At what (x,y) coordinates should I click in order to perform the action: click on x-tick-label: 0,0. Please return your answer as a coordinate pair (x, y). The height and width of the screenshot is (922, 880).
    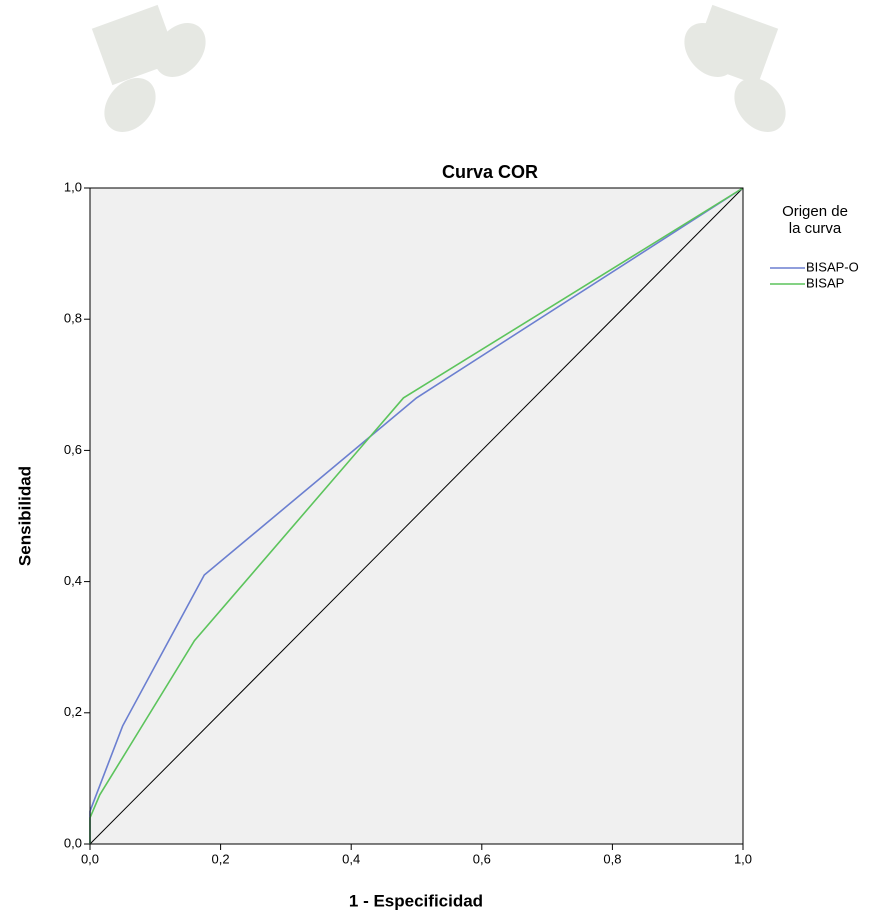
    Looking at the image, I should click on (90, 858).